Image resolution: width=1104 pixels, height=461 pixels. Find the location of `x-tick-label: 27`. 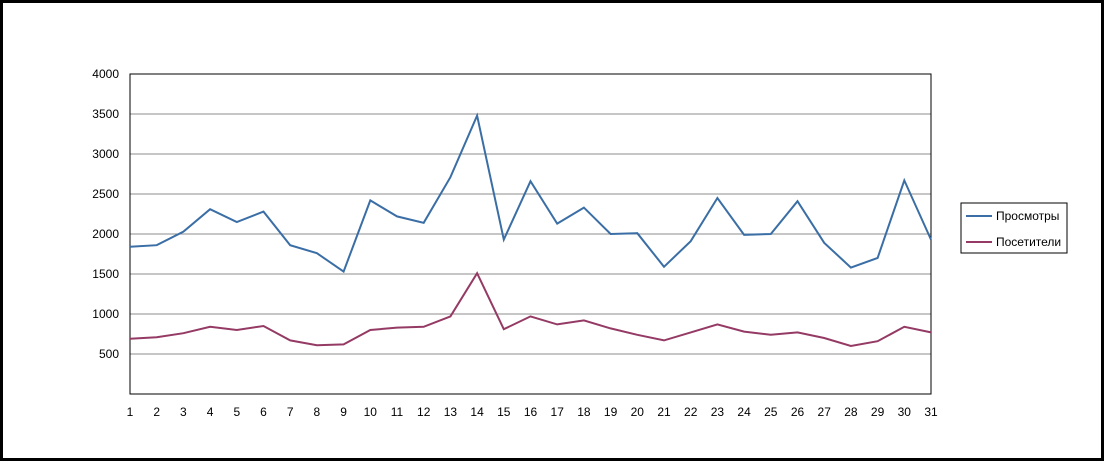

x-tick-label: 27 is located at coordinates (825, 412).